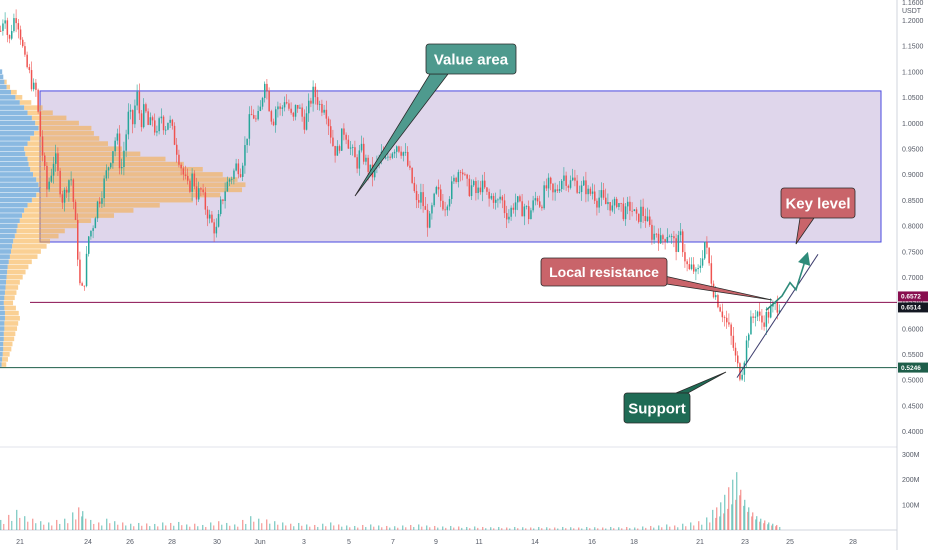  I want to click on local-resistance-callout-box, so click(604, 272).